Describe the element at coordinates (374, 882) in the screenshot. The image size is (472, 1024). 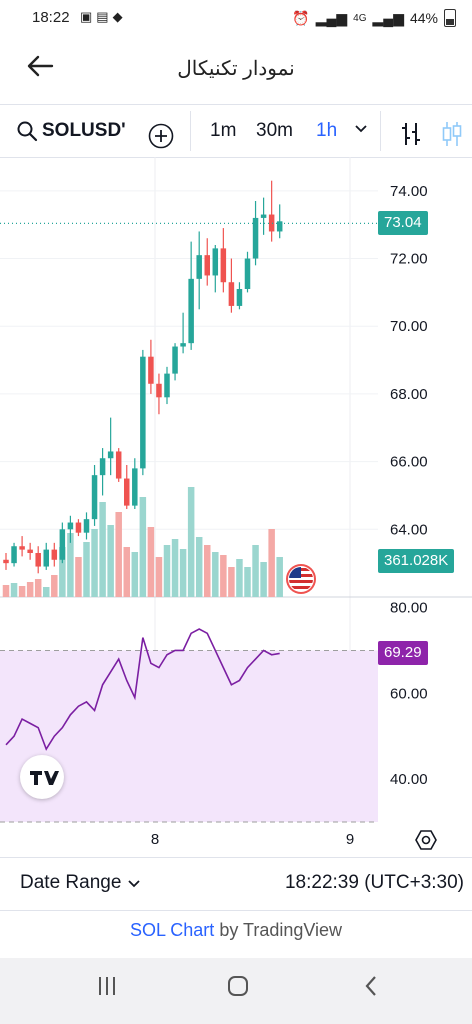
I see `chart-timestamp: 18:22:39 (UTC+3:30)` at that location.